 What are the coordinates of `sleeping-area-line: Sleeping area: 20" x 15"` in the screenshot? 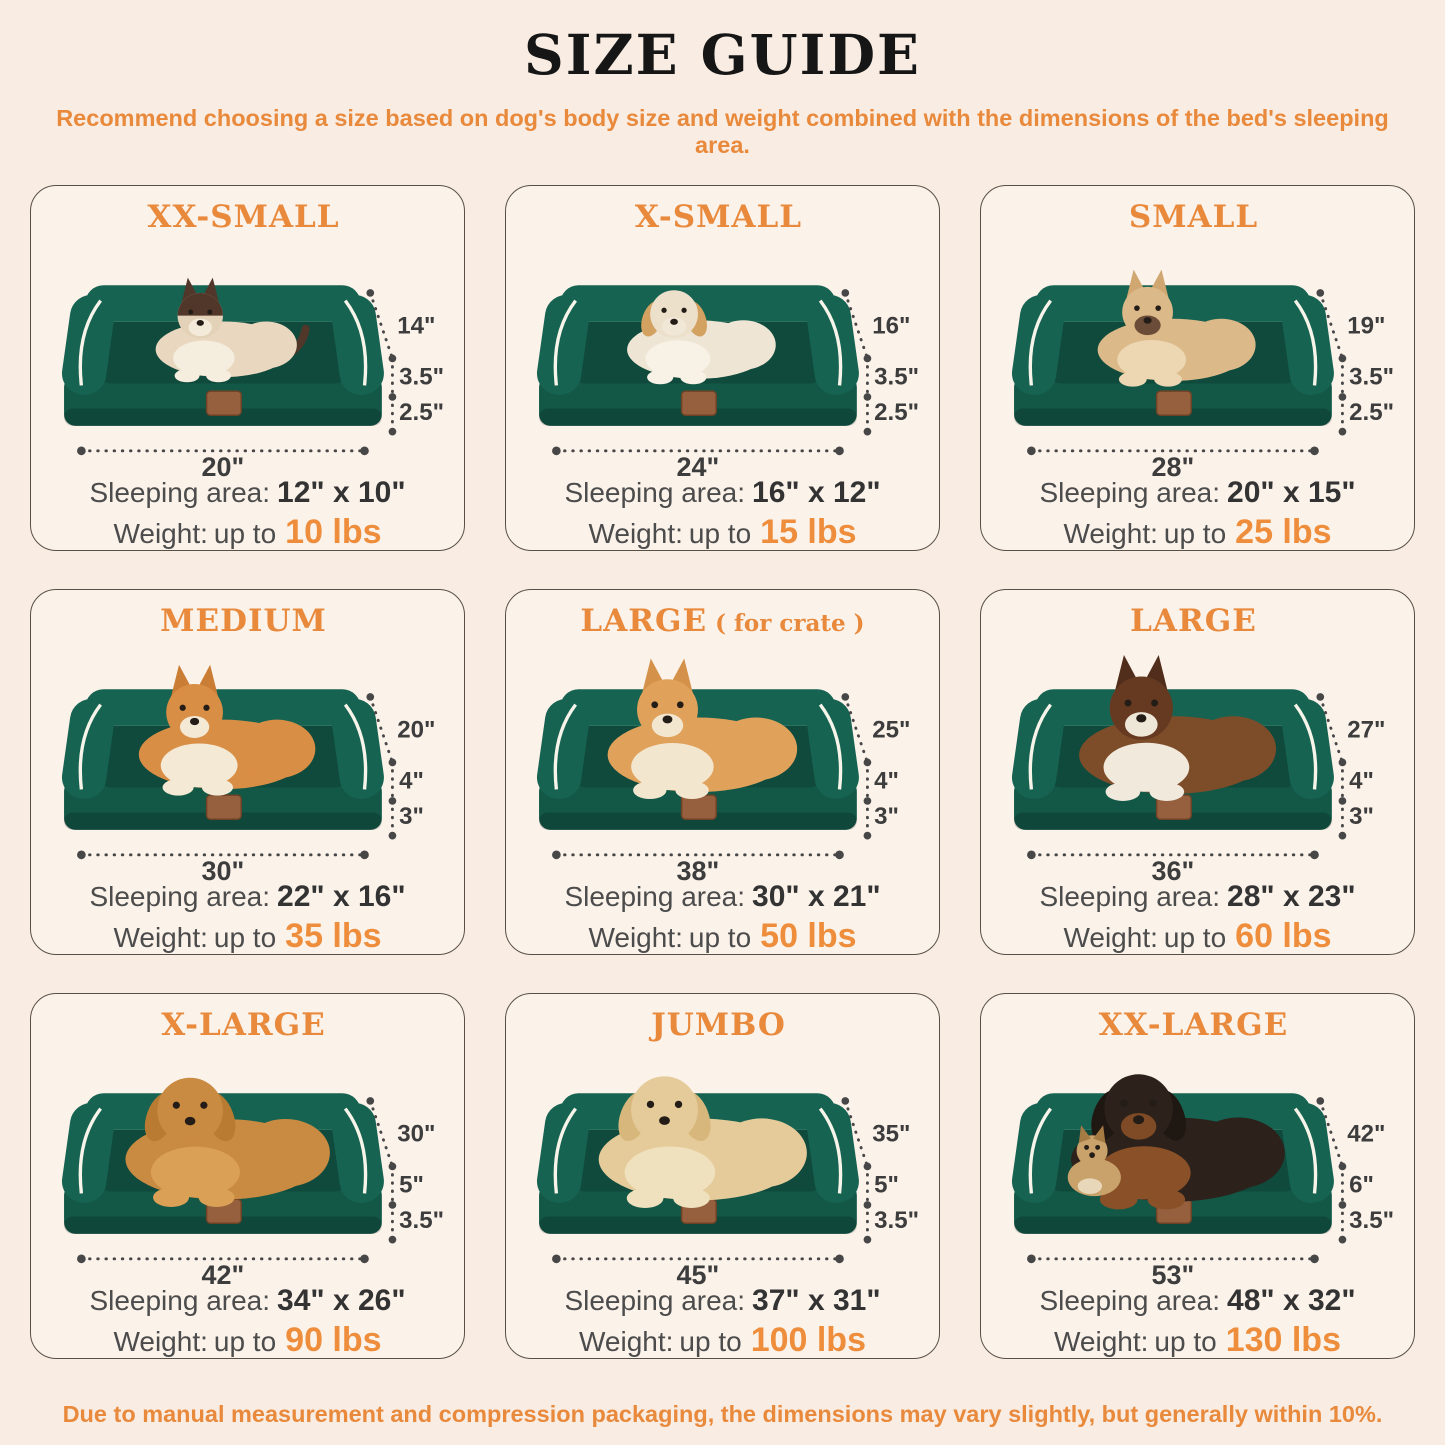 It's located at (1197, 493).